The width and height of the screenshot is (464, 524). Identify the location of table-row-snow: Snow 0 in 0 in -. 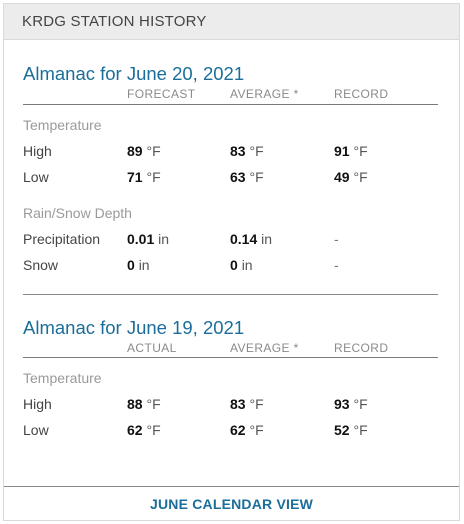
(241, 265).